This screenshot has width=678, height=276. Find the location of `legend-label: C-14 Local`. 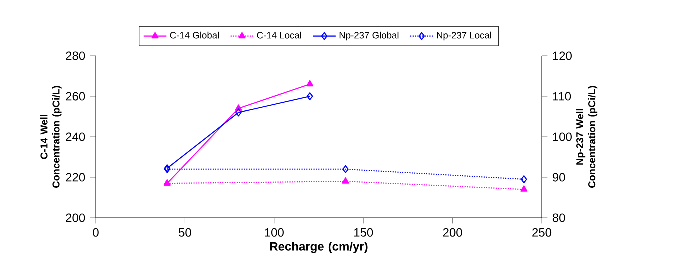

legend-label: C-14 Local is located at coordinates (279, 35).